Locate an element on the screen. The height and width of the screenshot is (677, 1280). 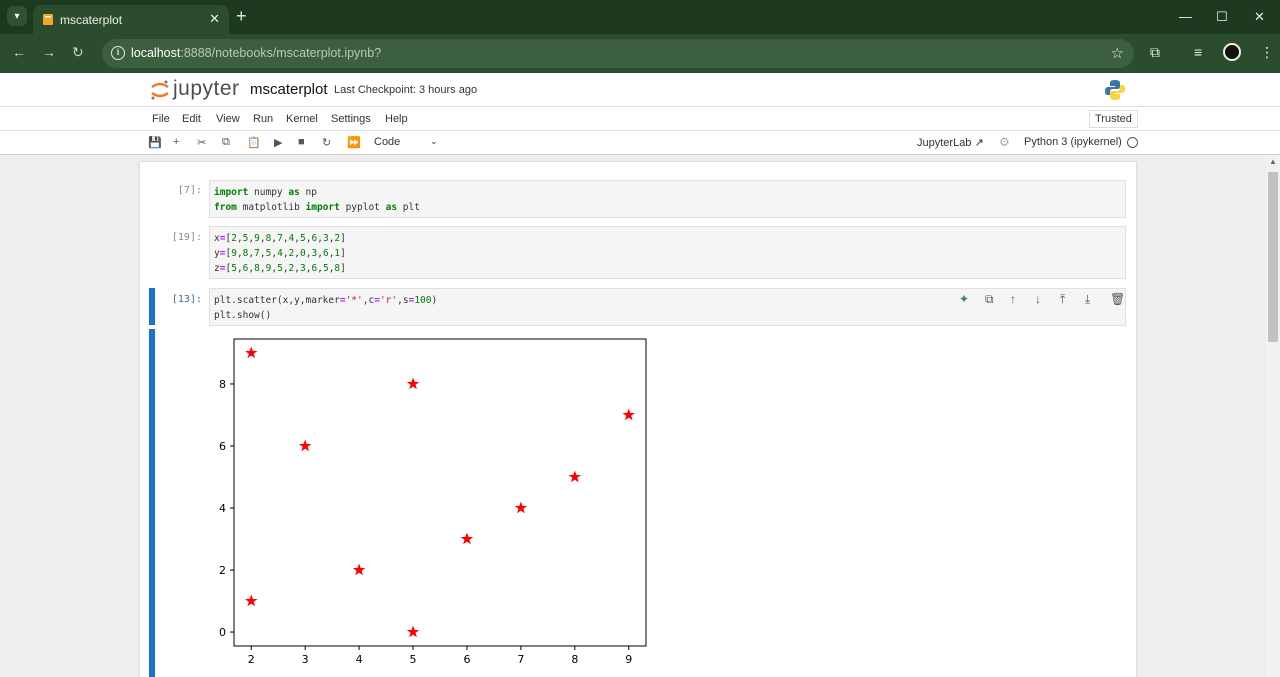
close-window-icon: ✕ is located at coordinates (1259, 16).